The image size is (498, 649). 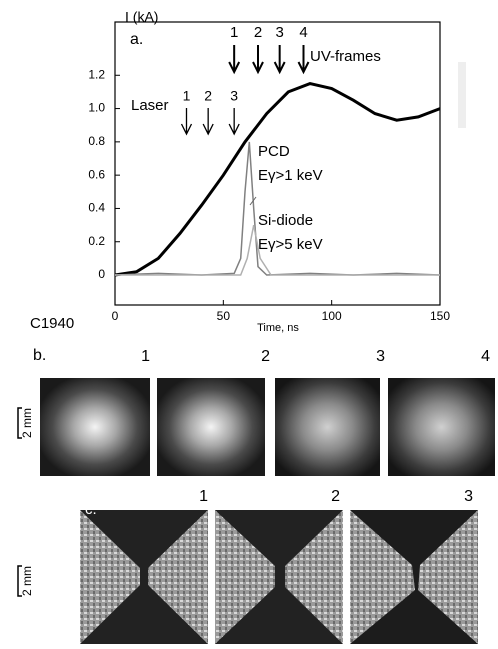 I want to click on panel-b-images, so click(x=256, y=427).